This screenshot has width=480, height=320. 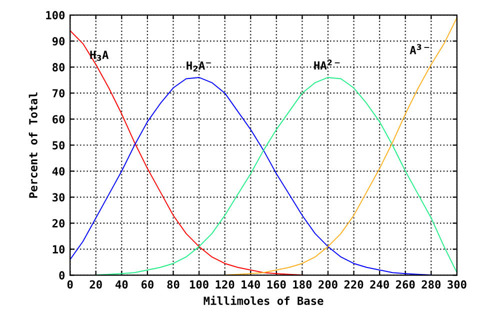 What do you see at coordinates (147, 284) in the screenshot?
I see `x-tick-label: 60` at bounding box center [147, 284].